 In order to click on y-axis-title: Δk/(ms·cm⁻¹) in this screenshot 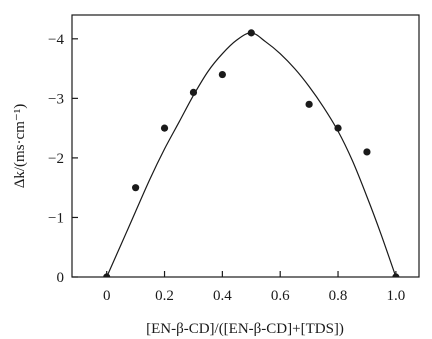, I will do `click(20, 146)`.